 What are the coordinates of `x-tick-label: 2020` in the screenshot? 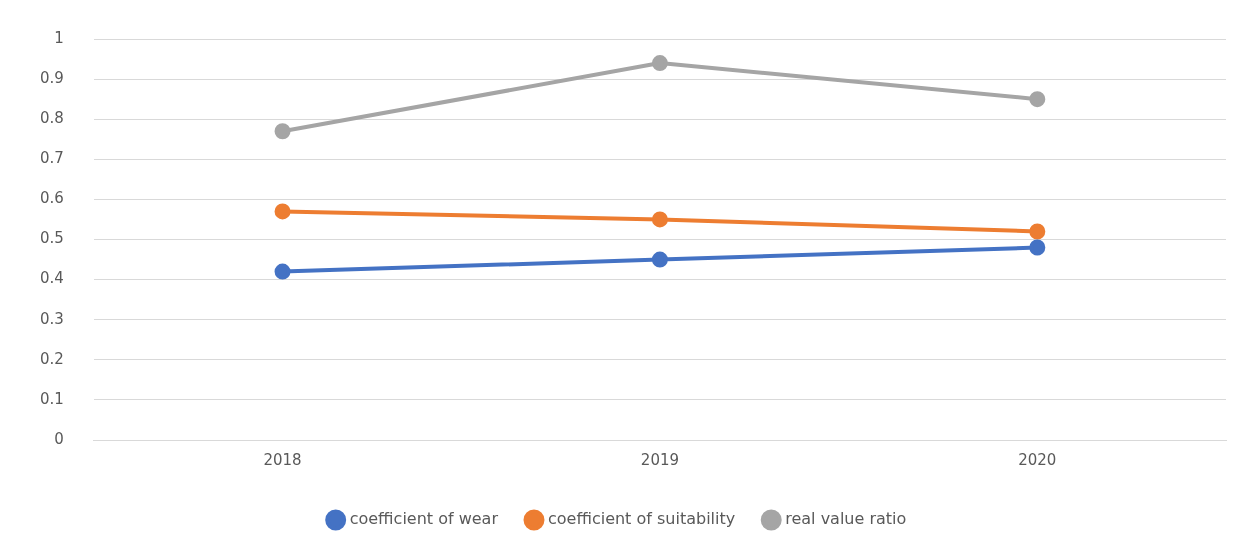 It's located at (1037, 459).